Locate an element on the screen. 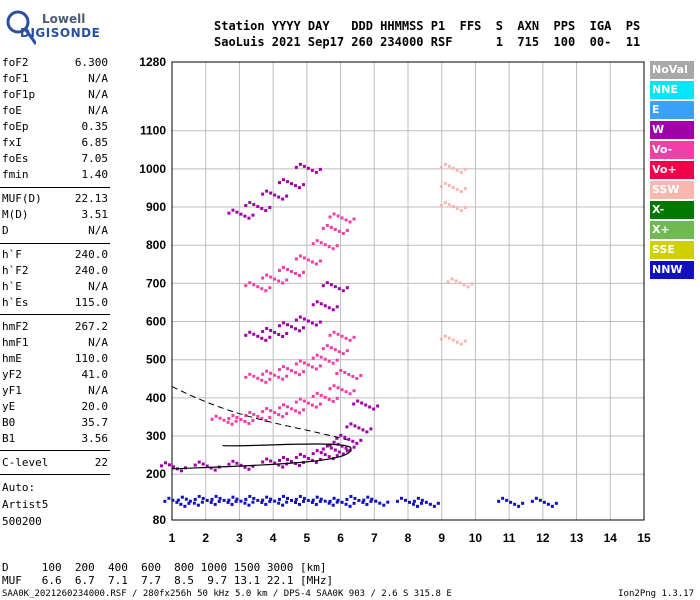 The width and height of the screenshot is (700, 600). y-tick-label: 200 is located at coordinates (156, 474).